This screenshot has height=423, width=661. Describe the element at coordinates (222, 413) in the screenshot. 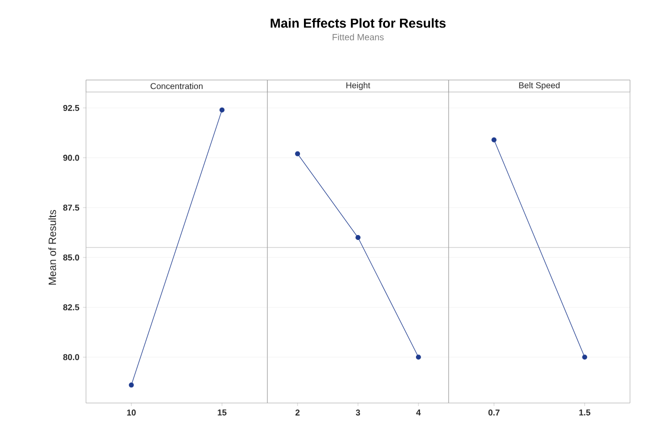

I see `x-tick-label: 15` at that location.